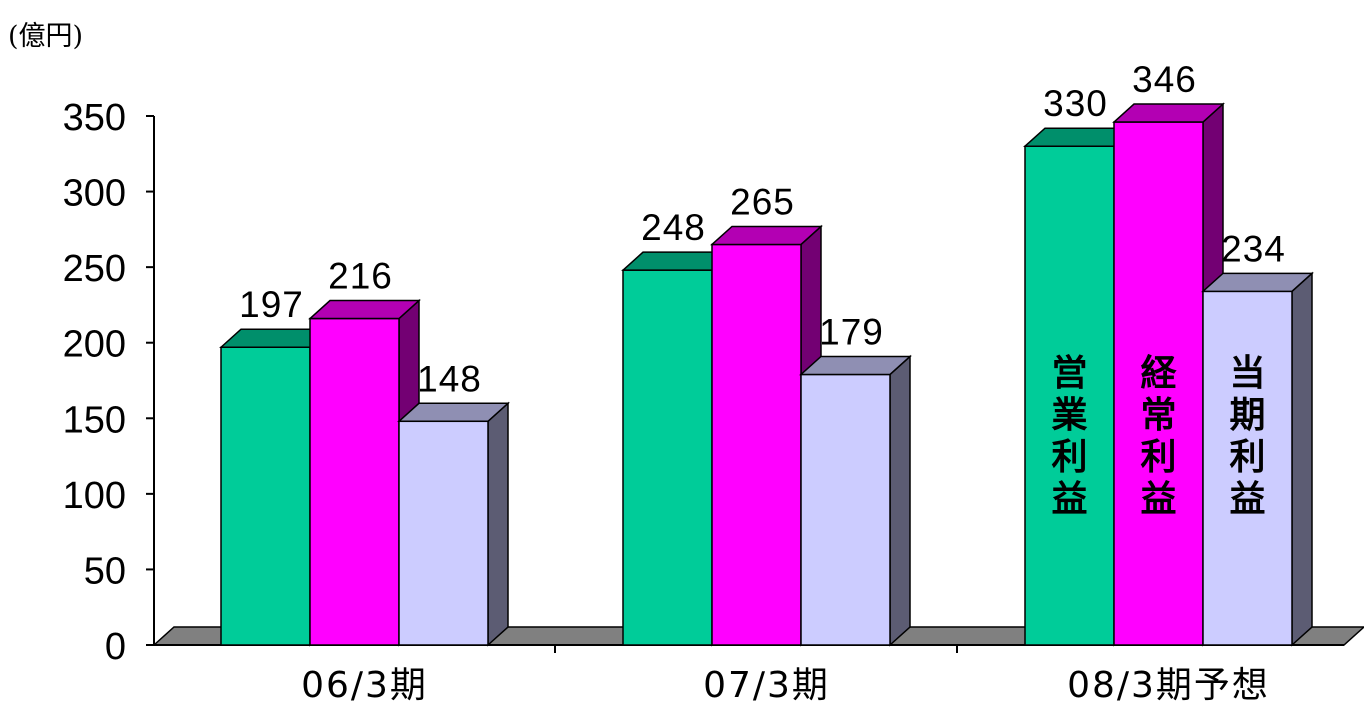 The image size is (1364, 707). I want to click on data-label: 197, so click(271, 304).